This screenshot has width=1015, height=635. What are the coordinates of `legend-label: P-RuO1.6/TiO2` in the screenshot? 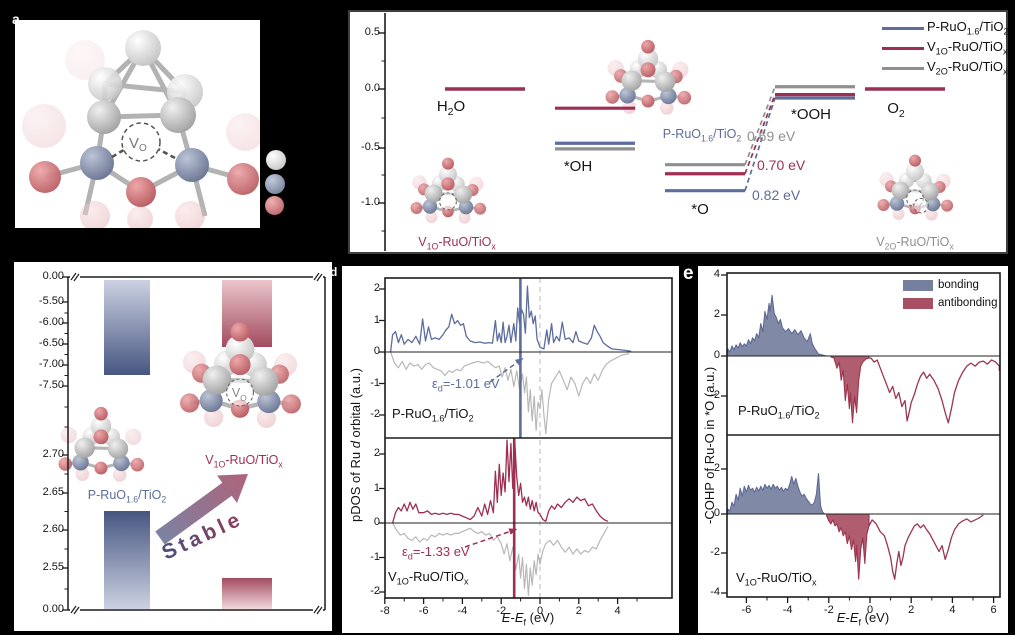 It's located at (968, 28).